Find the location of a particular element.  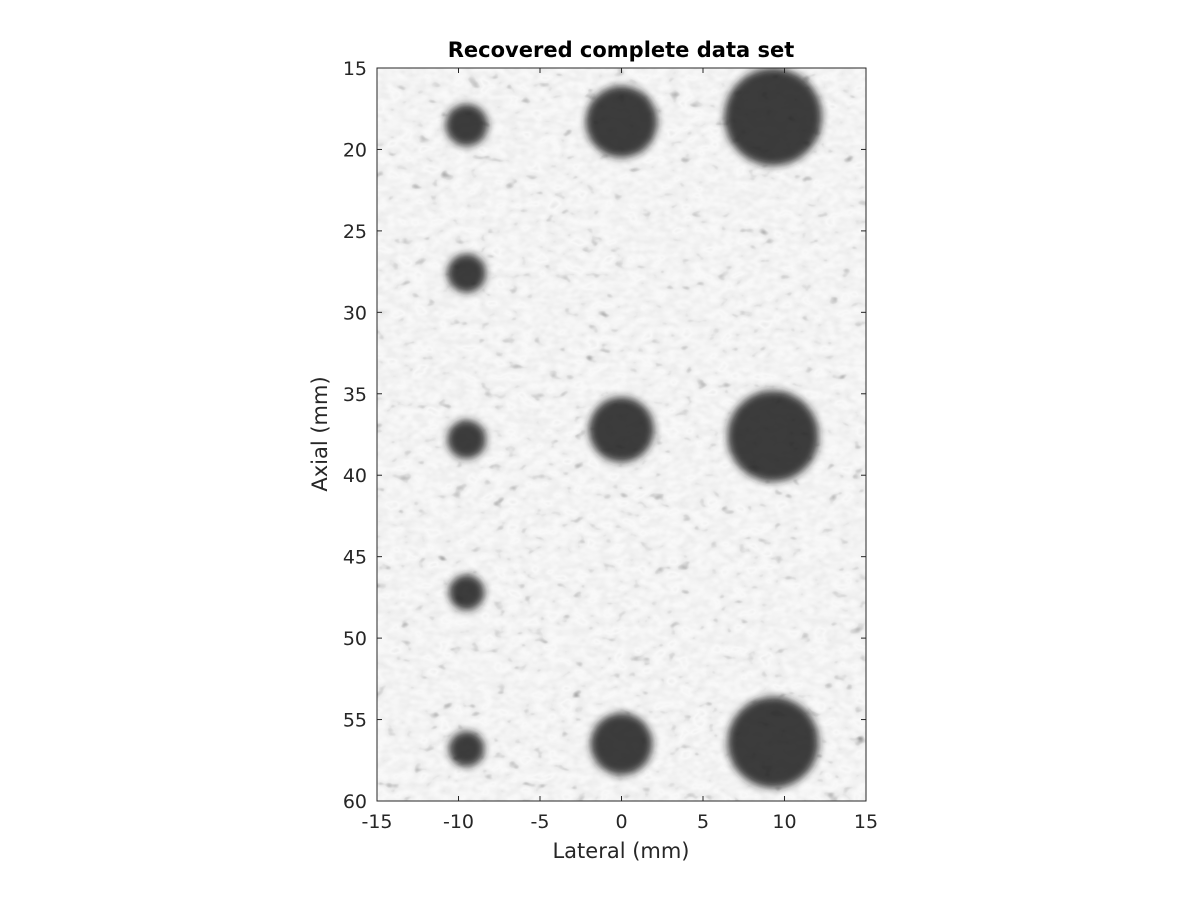

y-tick-label: 50 is located at coordinates (355, 639).